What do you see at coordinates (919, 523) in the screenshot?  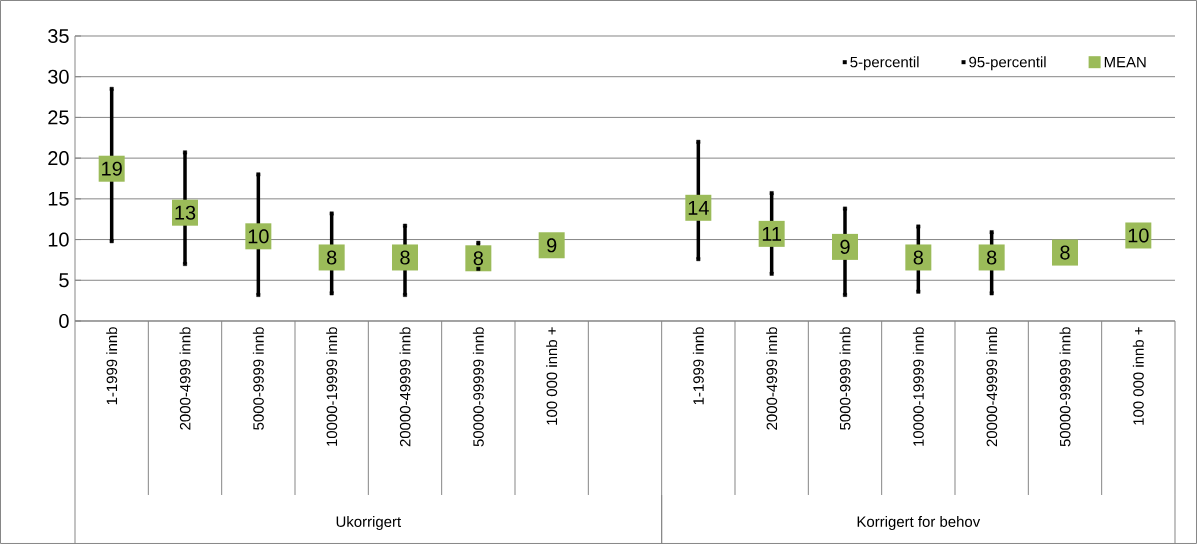 I see `text: Korrigert for behov` at bounding box center [919, 523].